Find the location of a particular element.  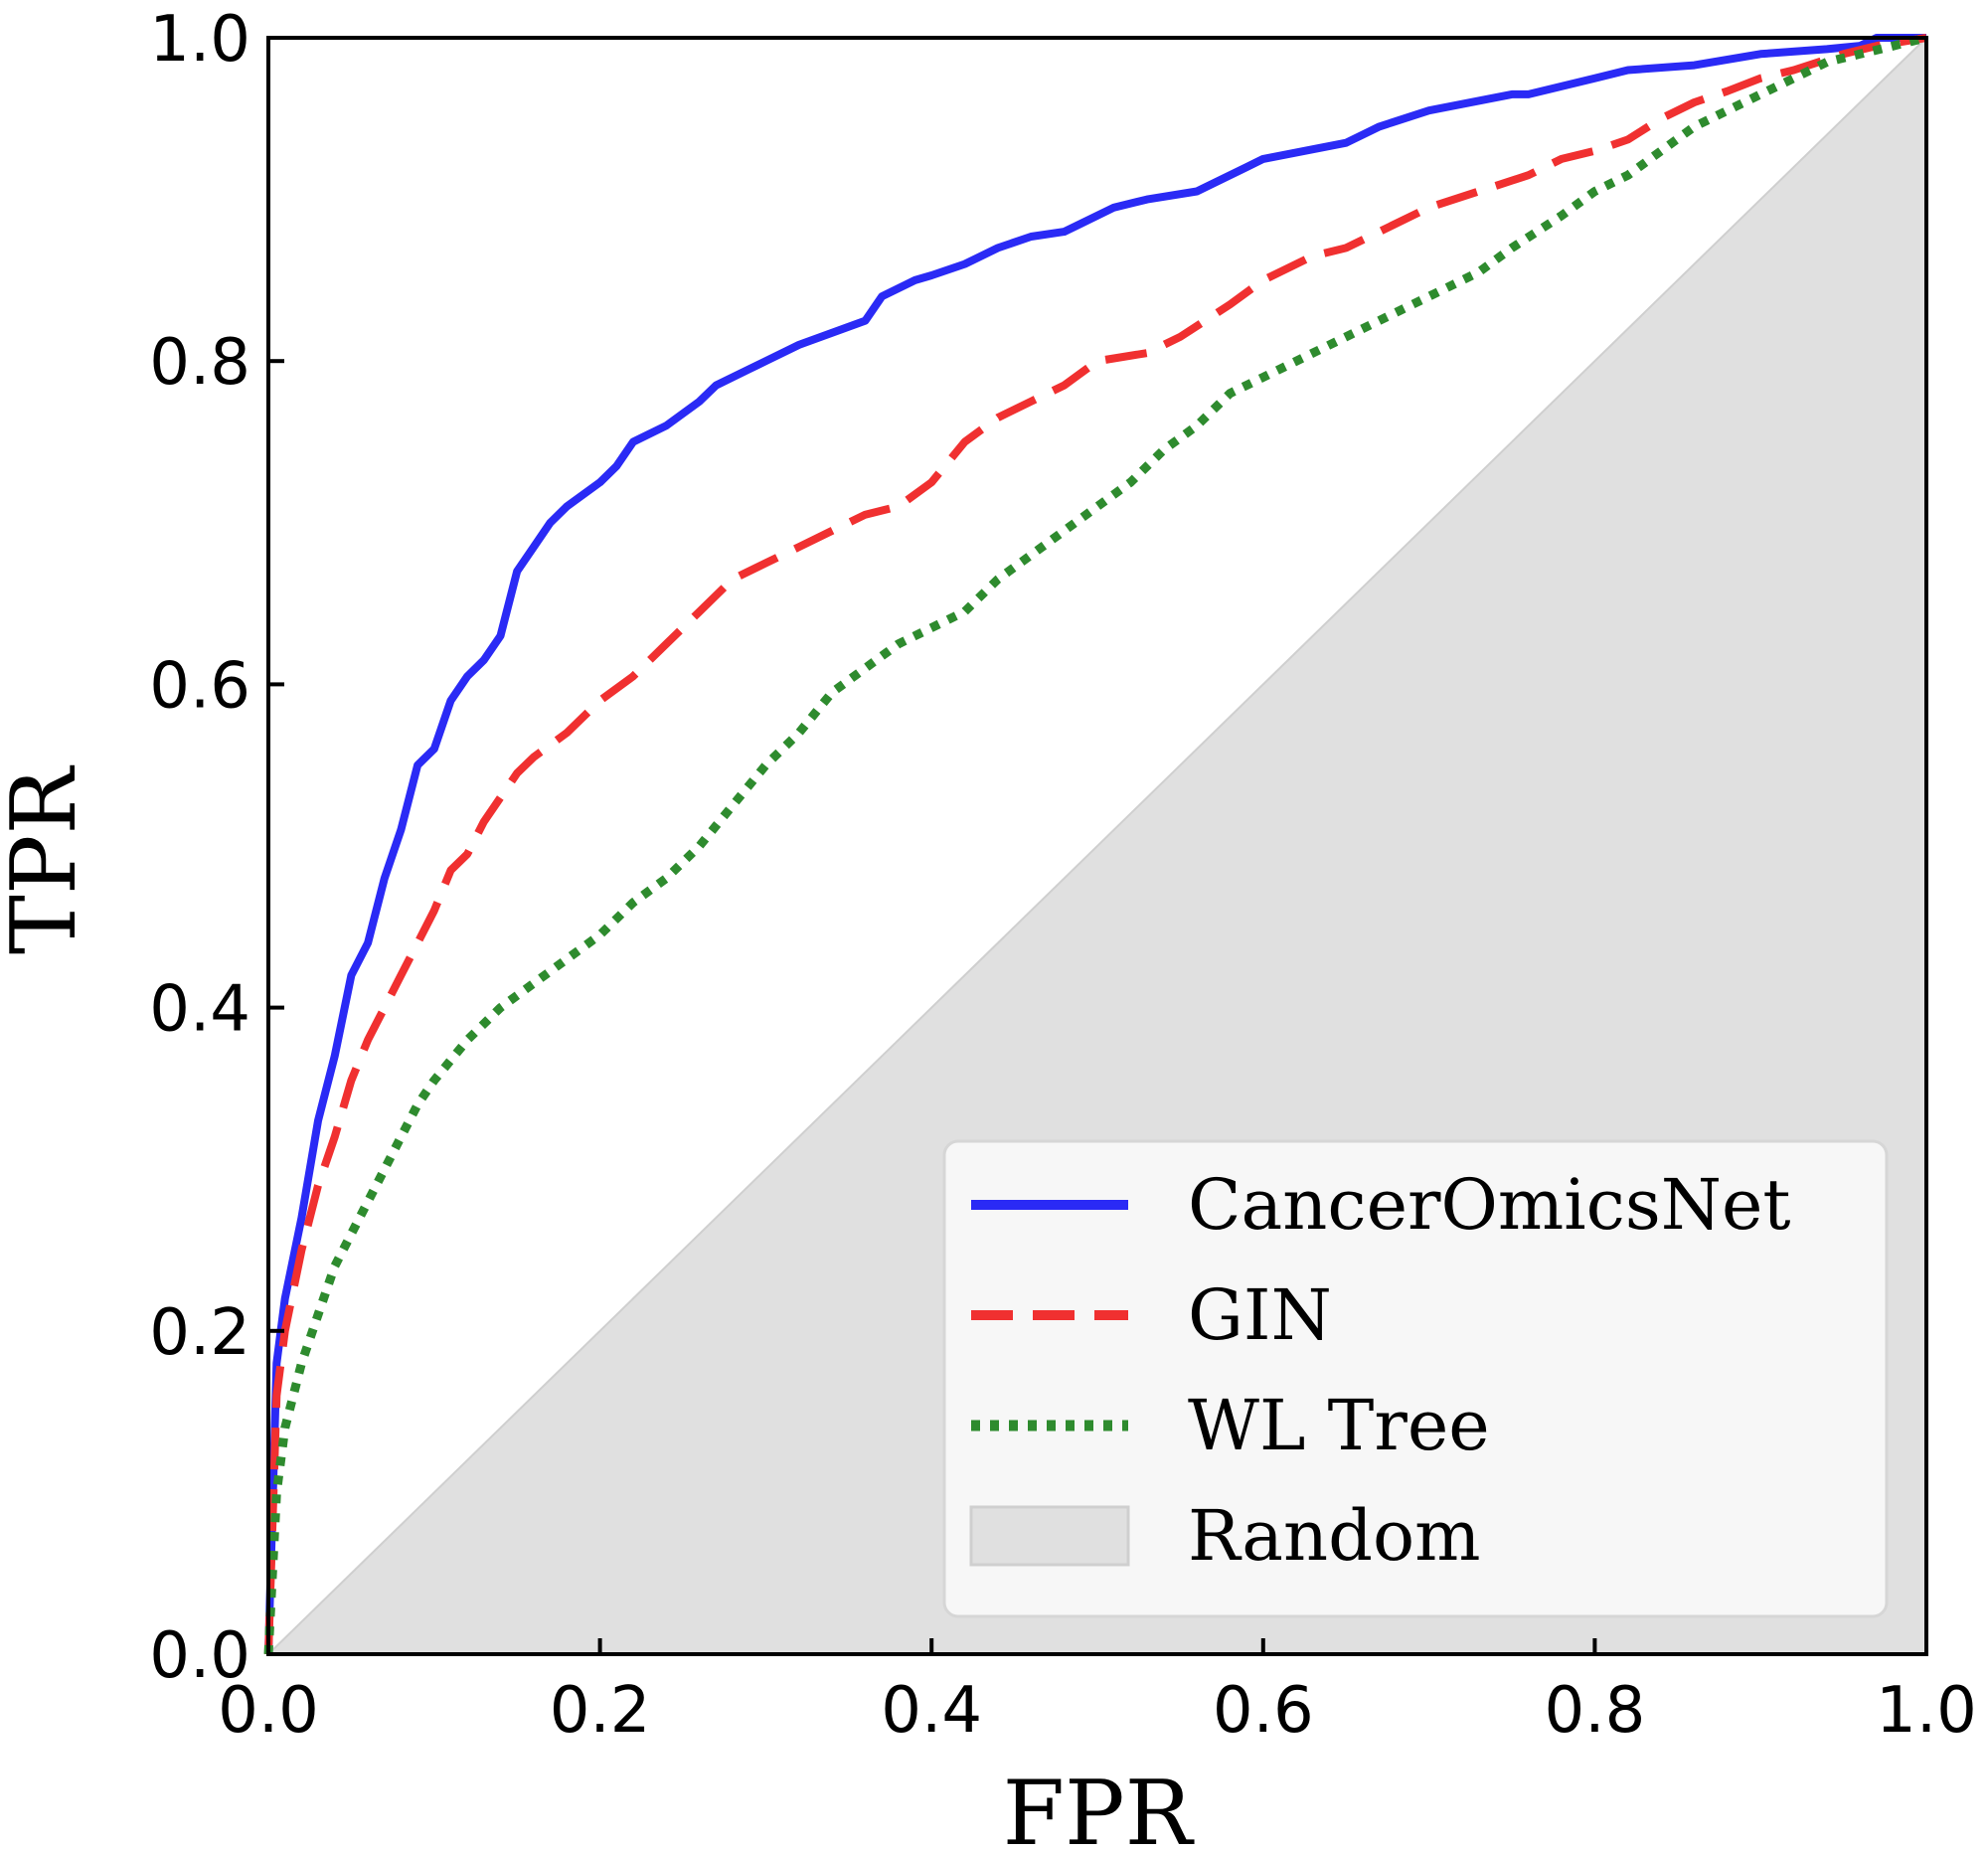

x-tick-label: 0.6 is located at coordinates (1263, 1711).